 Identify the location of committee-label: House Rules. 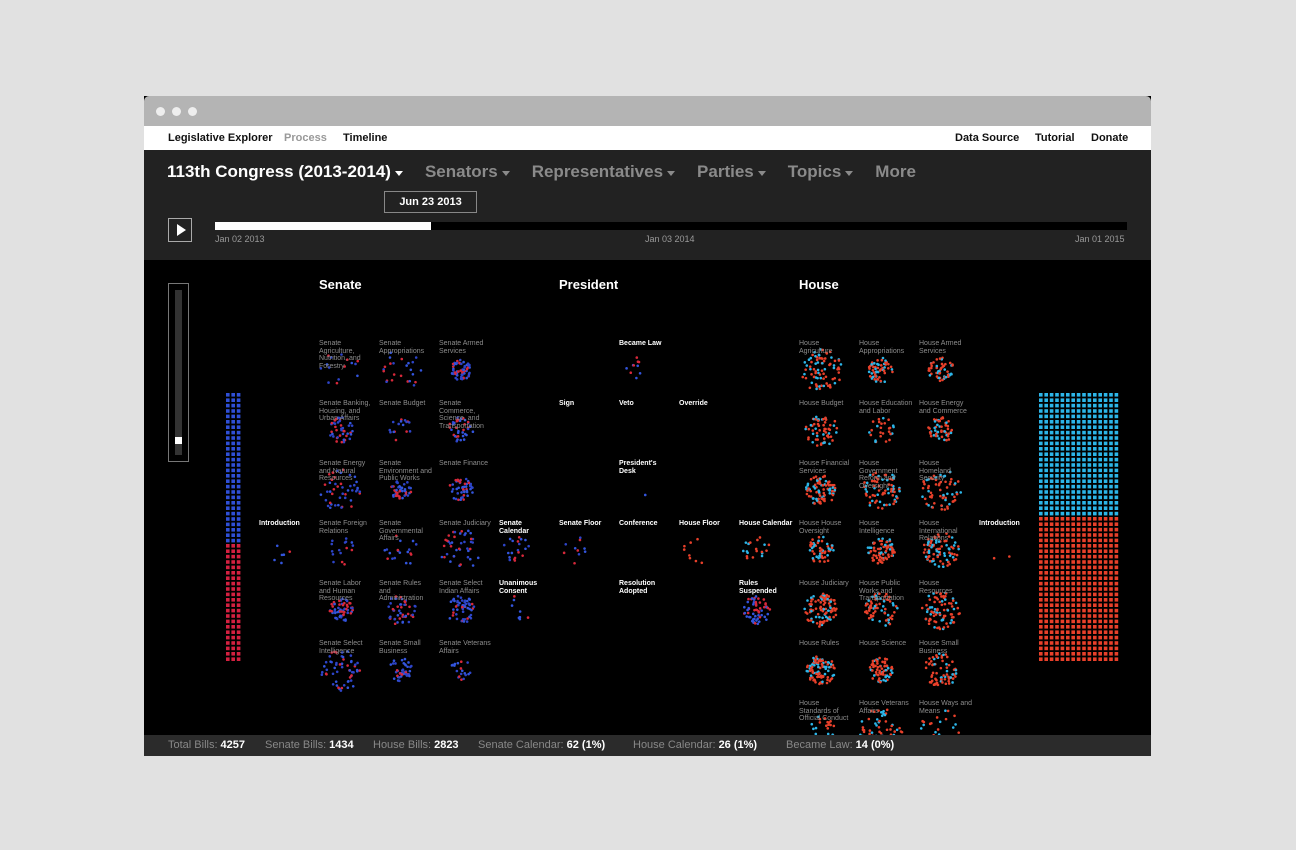
(819, 643).